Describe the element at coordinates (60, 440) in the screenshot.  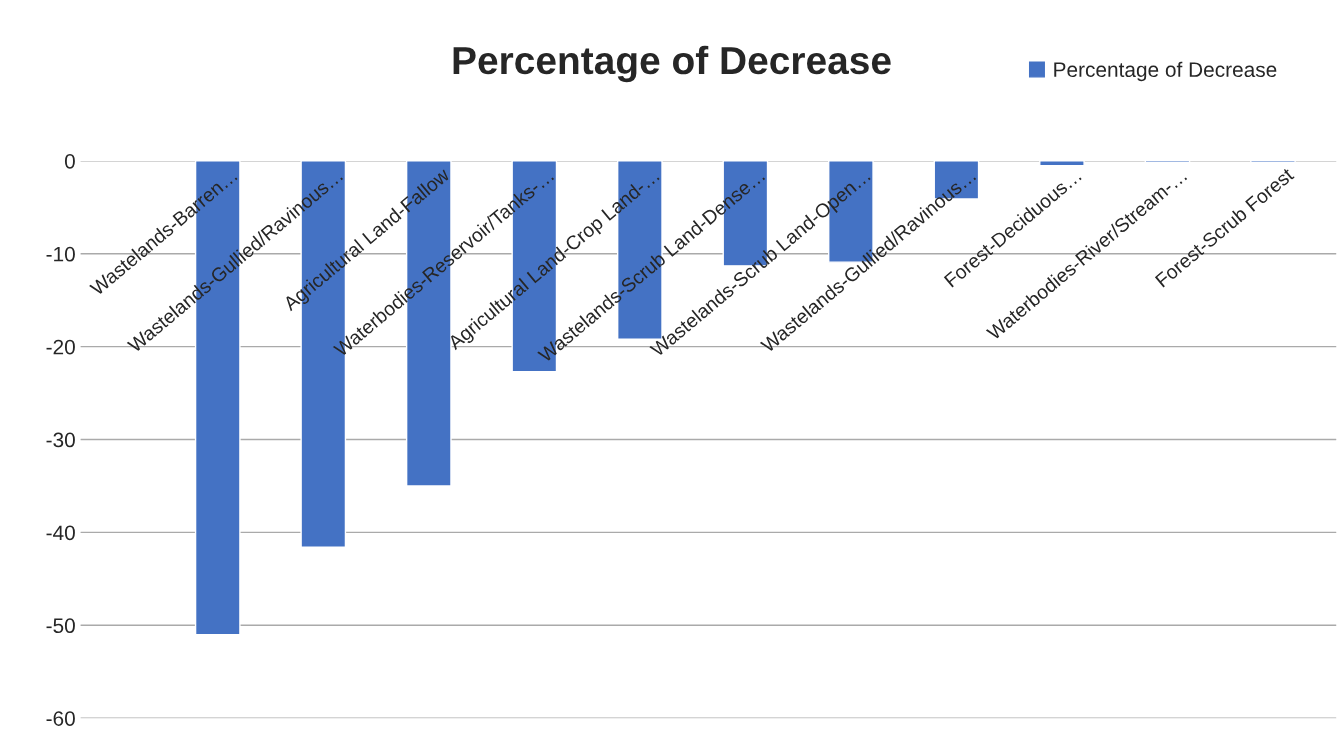
I see `y-tick-label: -30` at that location.